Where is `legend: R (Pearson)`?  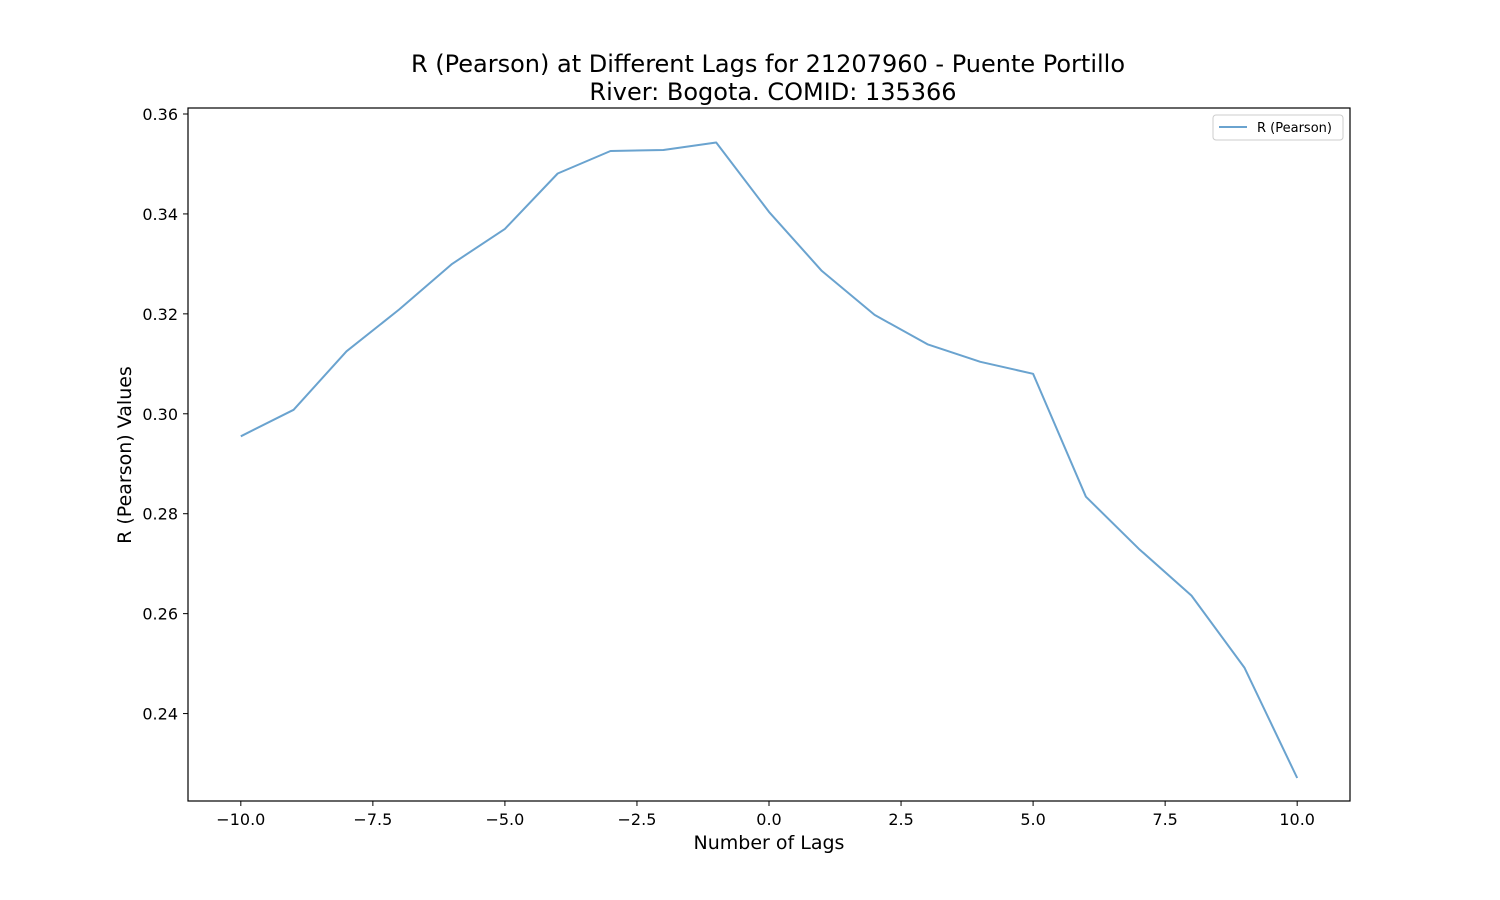
legend: R (Pearson) is located at coordinates (1278, 127).